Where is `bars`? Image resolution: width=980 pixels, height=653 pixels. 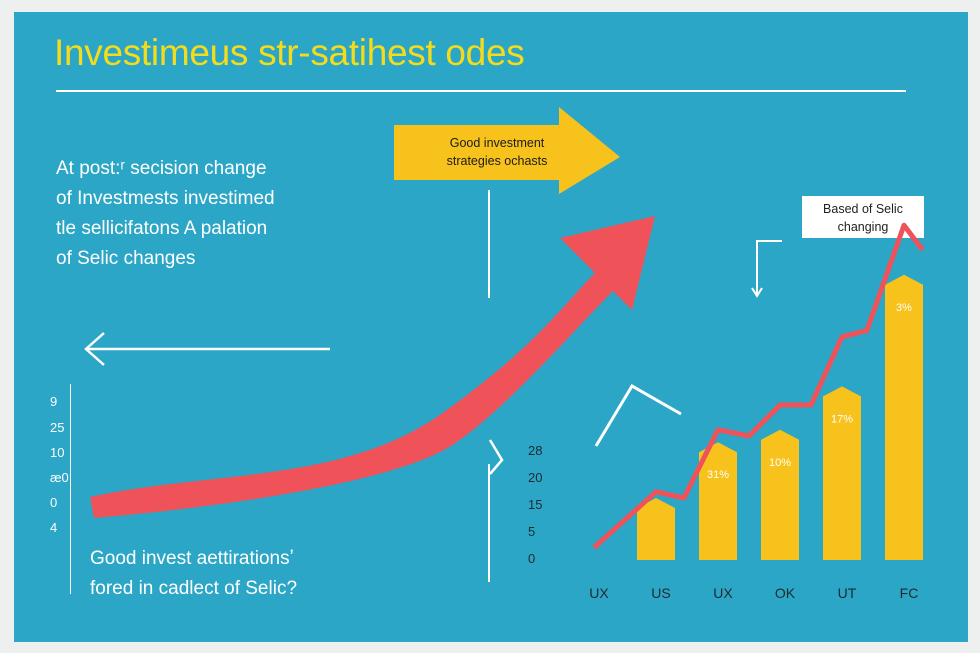
bars is located at coordinates (780, 417).